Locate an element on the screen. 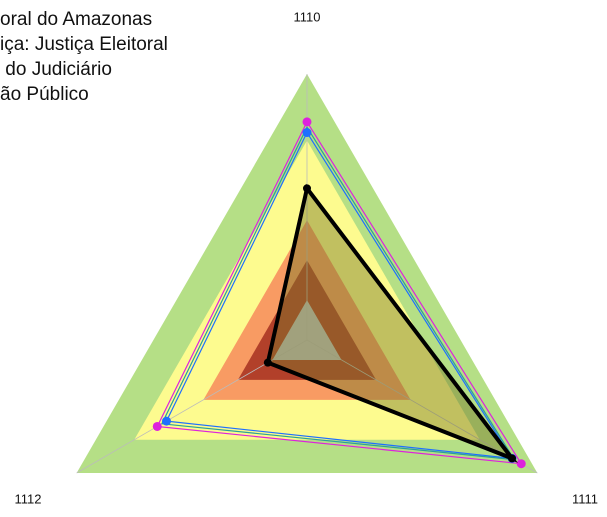 The height and width of the screenshot is (517, 607). axis-label: 1111 is located at coordinates (585, 498).